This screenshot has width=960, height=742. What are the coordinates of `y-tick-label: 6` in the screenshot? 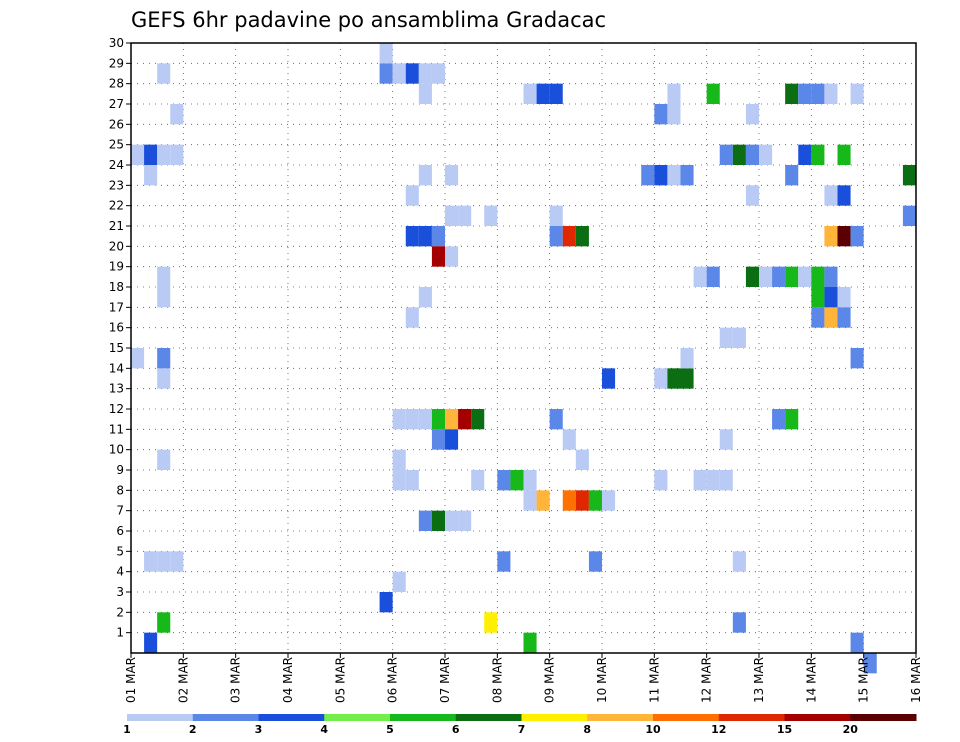 It's located at (120, 531).